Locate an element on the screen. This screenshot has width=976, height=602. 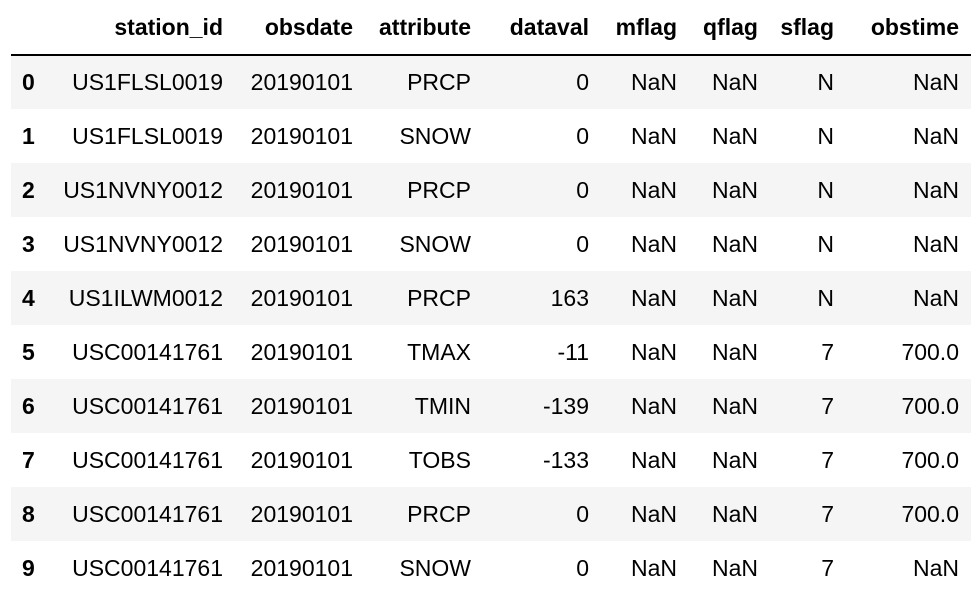
cell-dataval: -133 is located at coordinates (565, 459).